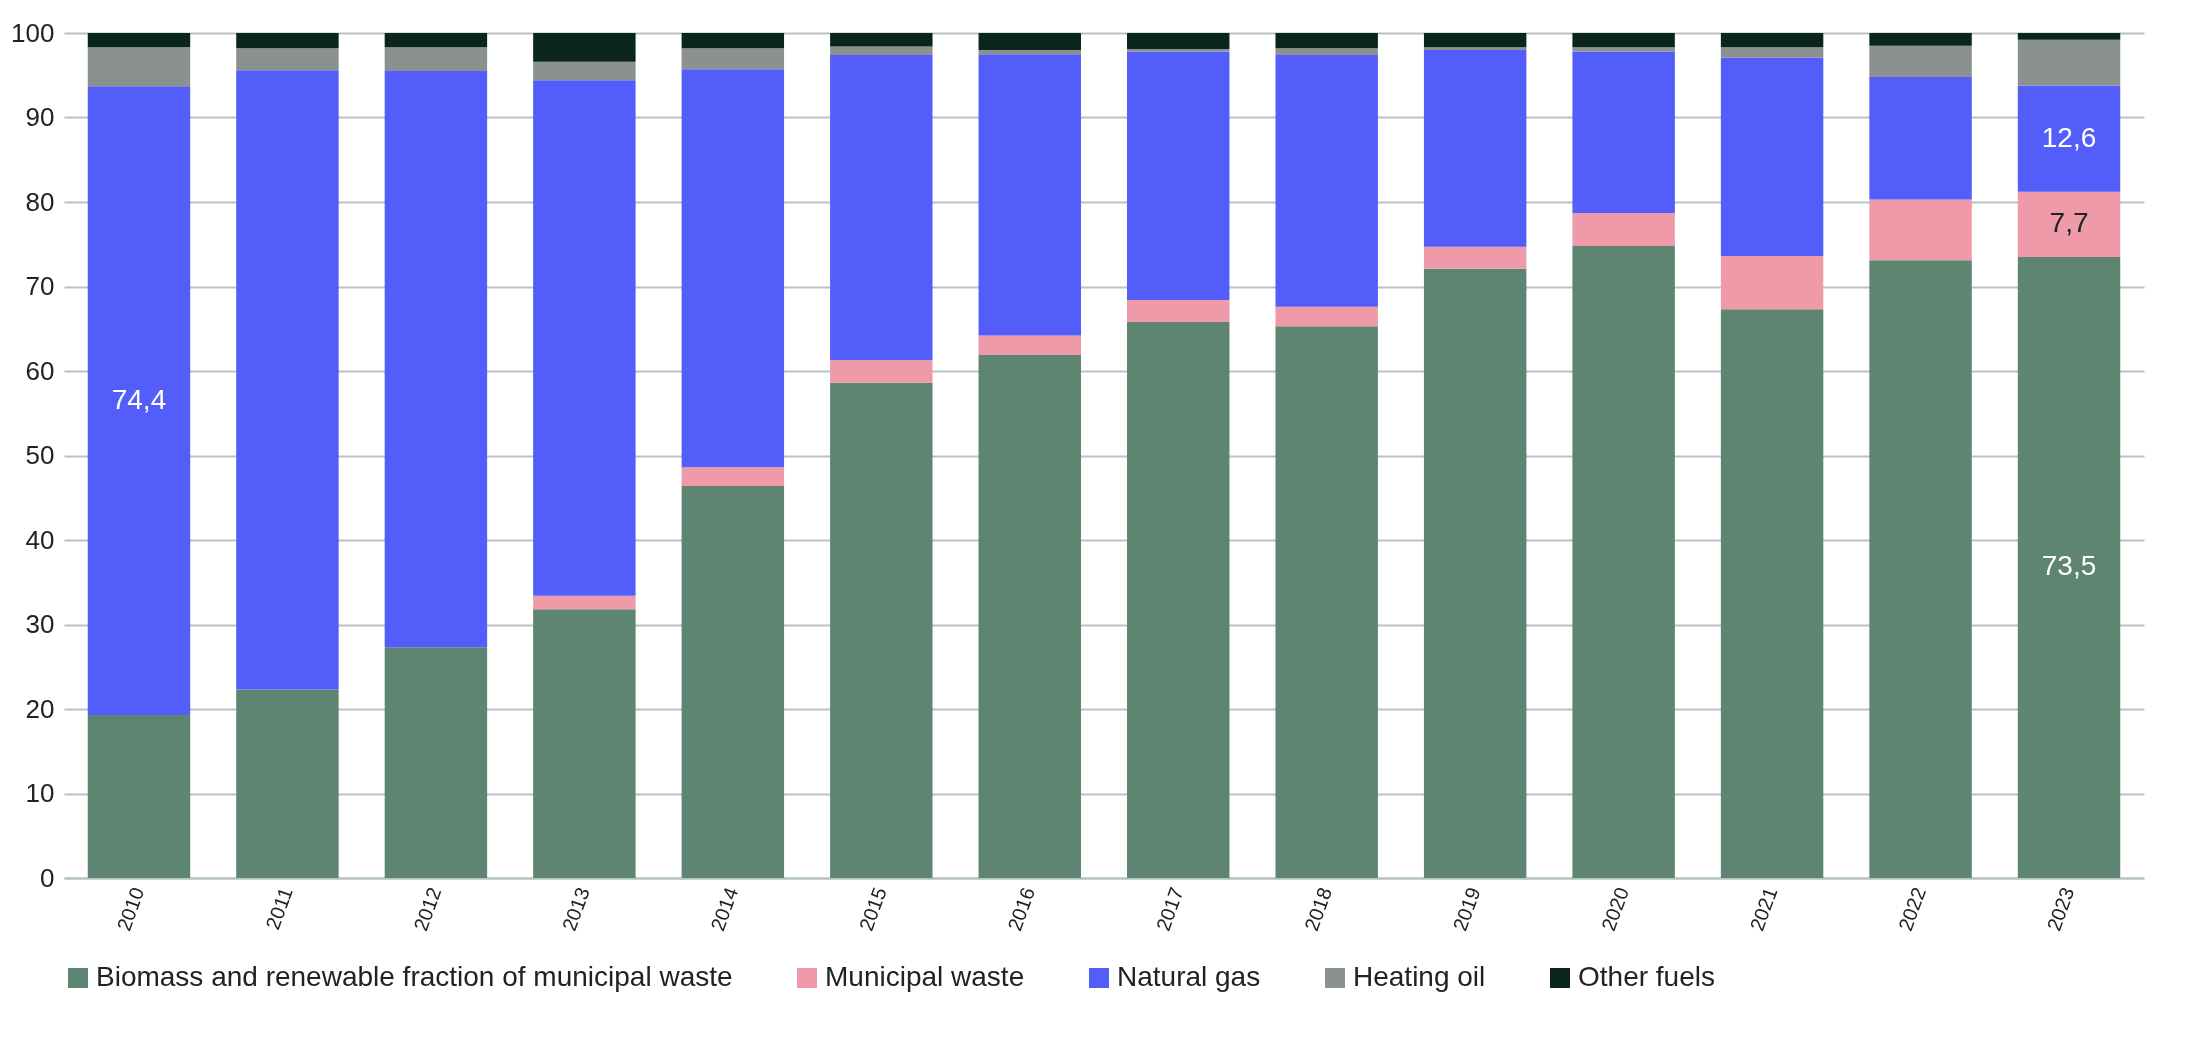 The image size is (2206, 1043). I want to click on x-tick-label: 2018, so click(1318, 909).